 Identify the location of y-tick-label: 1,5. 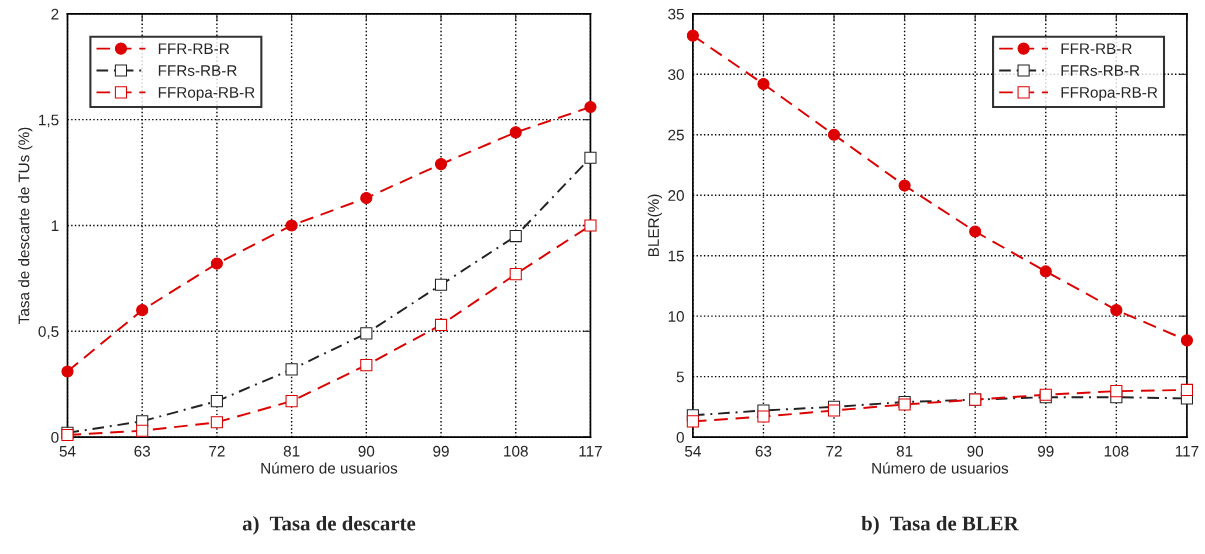
(49, 121).